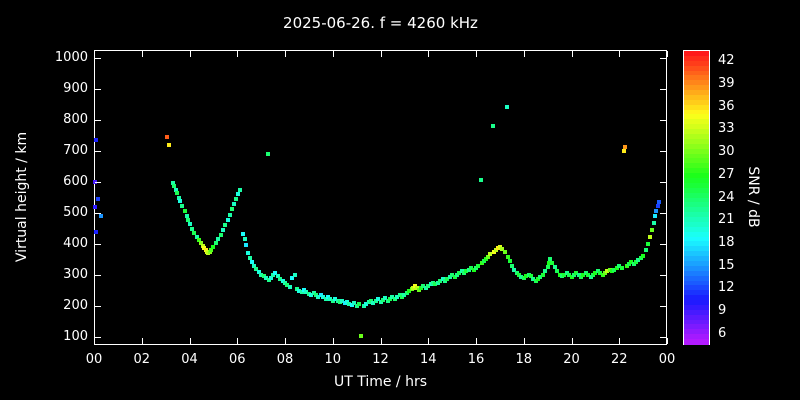  I want to click on y-tick-label: 1000, so click(71, 57).